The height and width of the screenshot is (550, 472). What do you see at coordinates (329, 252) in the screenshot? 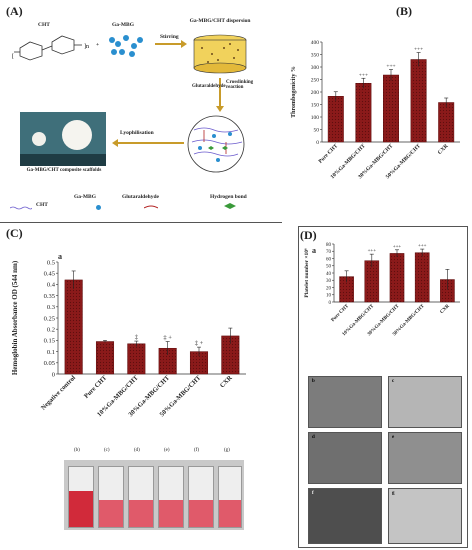
I see `y-tick-label-D: 70` at bounding box center [329, 252].